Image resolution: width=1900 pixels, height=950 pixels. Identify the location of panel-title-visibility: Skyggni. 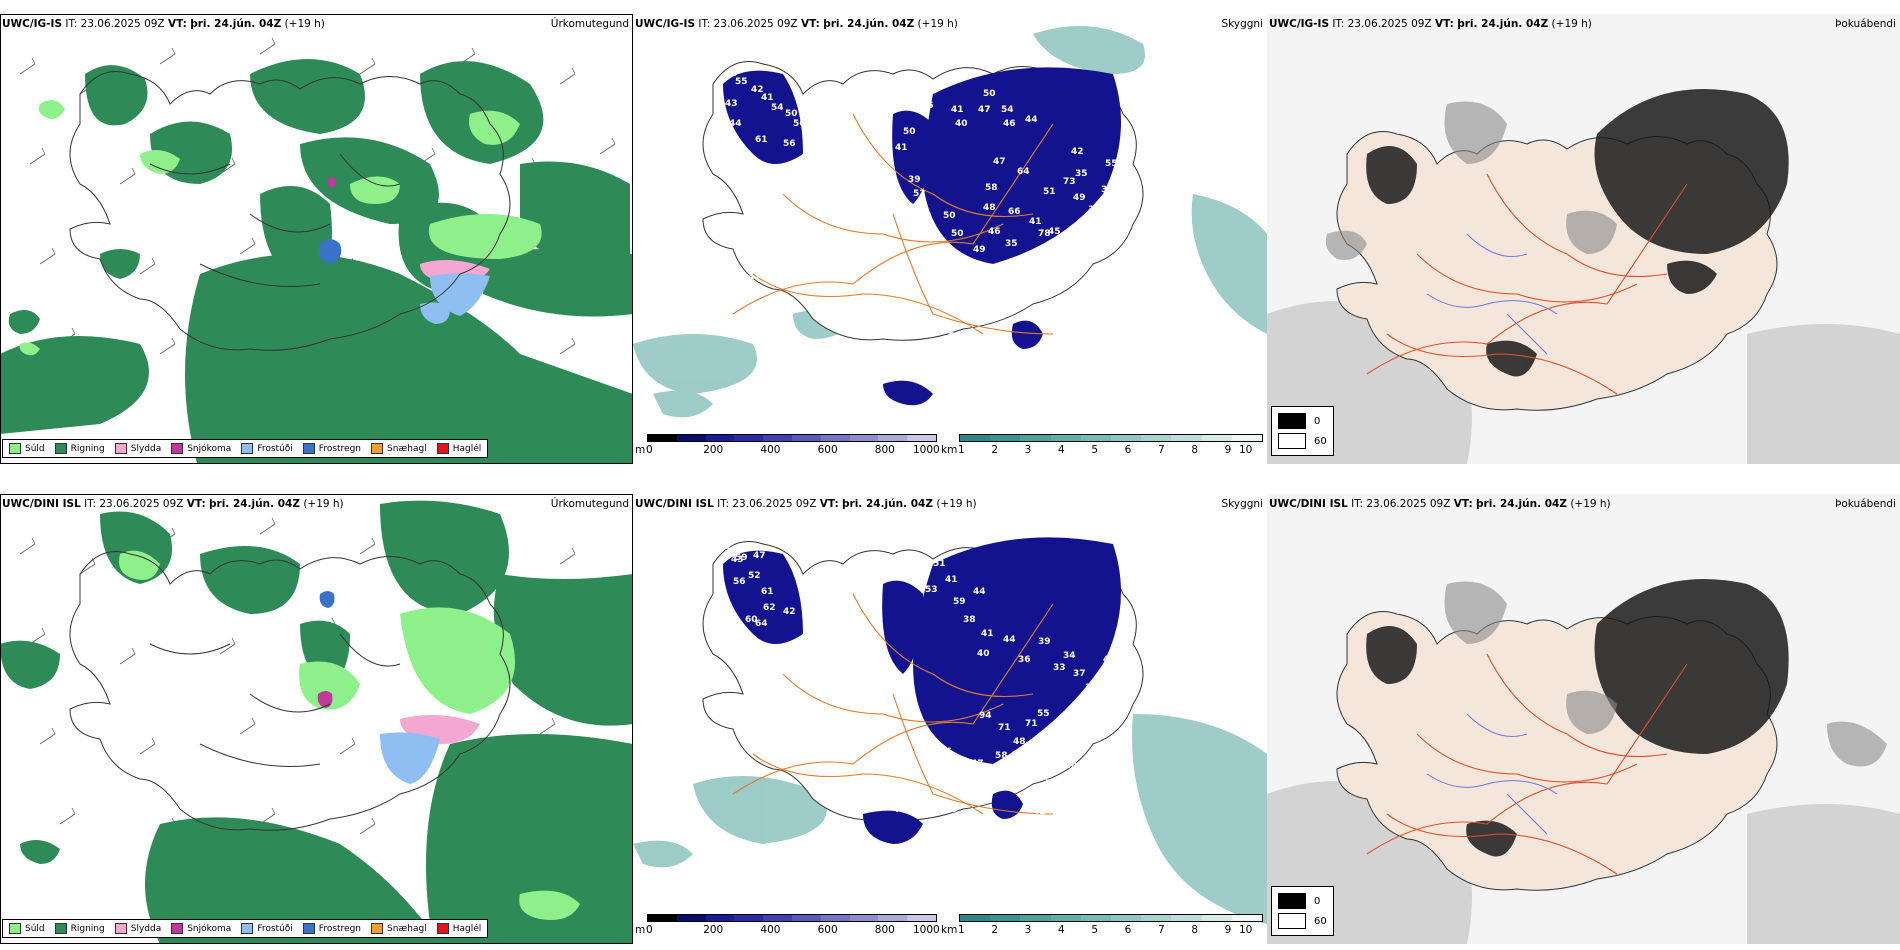
(1242, 24).